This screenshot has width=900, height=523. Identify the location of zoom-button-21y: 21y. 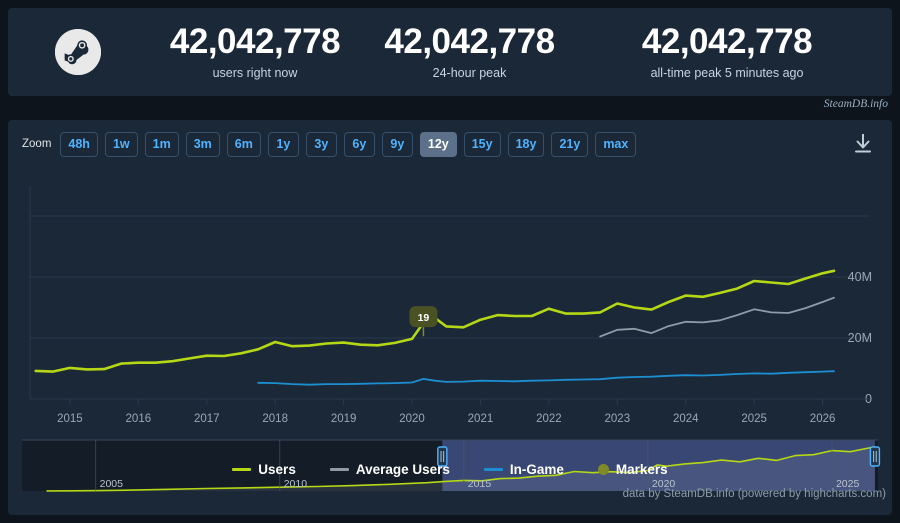
(570, 144).